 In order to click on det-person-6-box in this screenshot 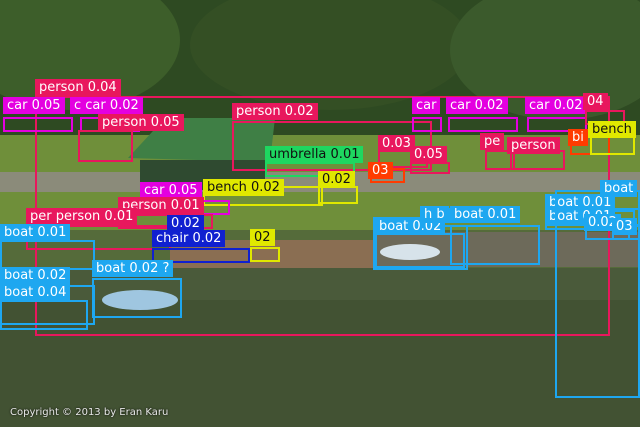, I will do `click(500, 160)`.